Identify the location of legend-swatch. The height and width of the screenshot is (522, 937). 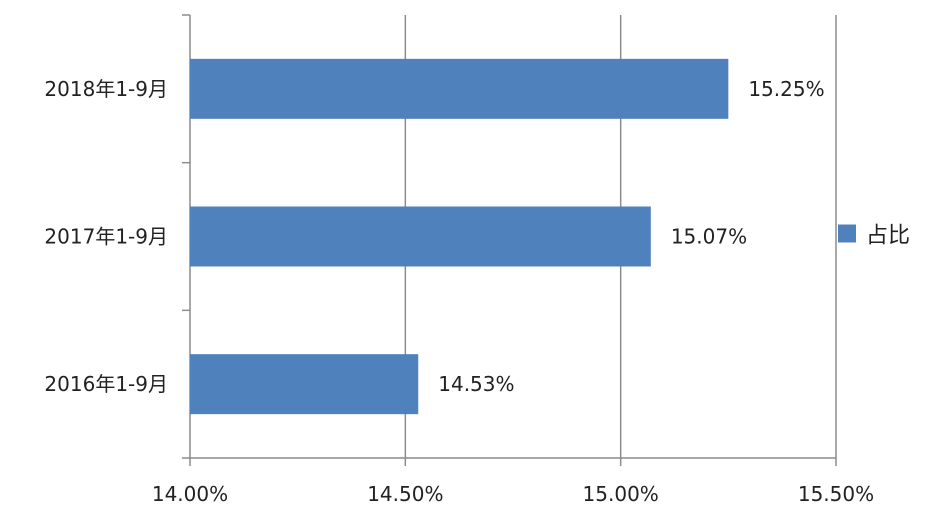
(847, 233).